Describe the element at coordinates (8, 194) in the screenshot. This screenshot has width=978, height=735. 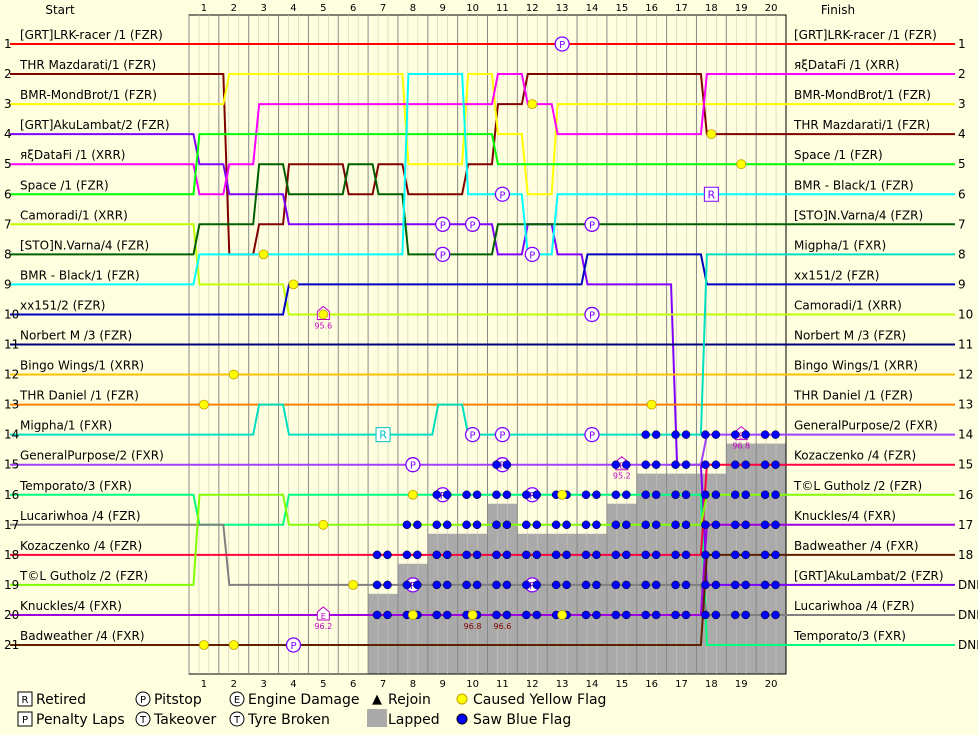
I see `position-label-left: 6` at that location.